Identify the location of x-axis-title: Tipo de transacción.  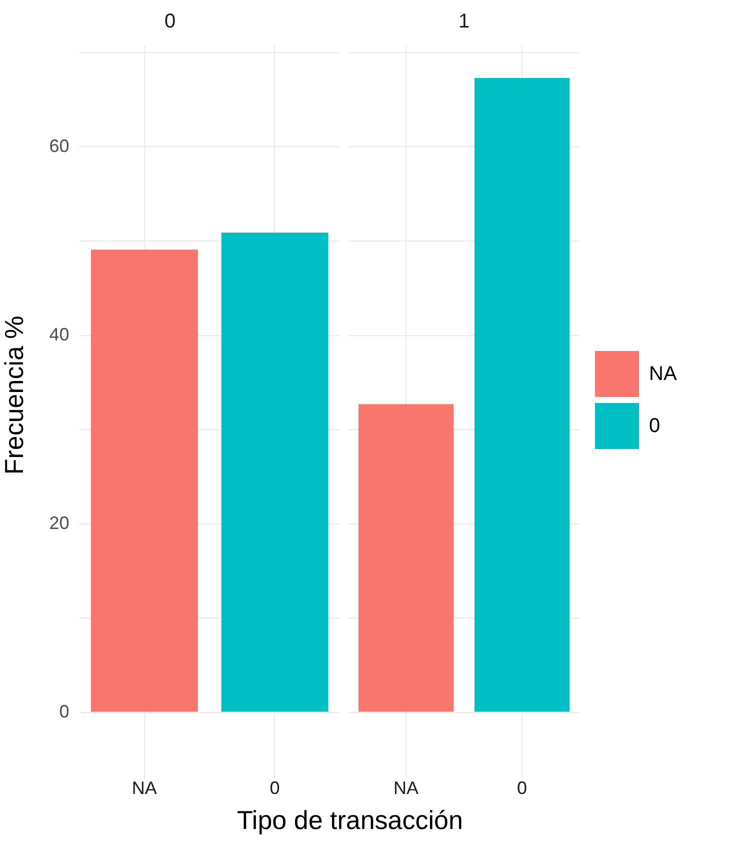
(350, 820).